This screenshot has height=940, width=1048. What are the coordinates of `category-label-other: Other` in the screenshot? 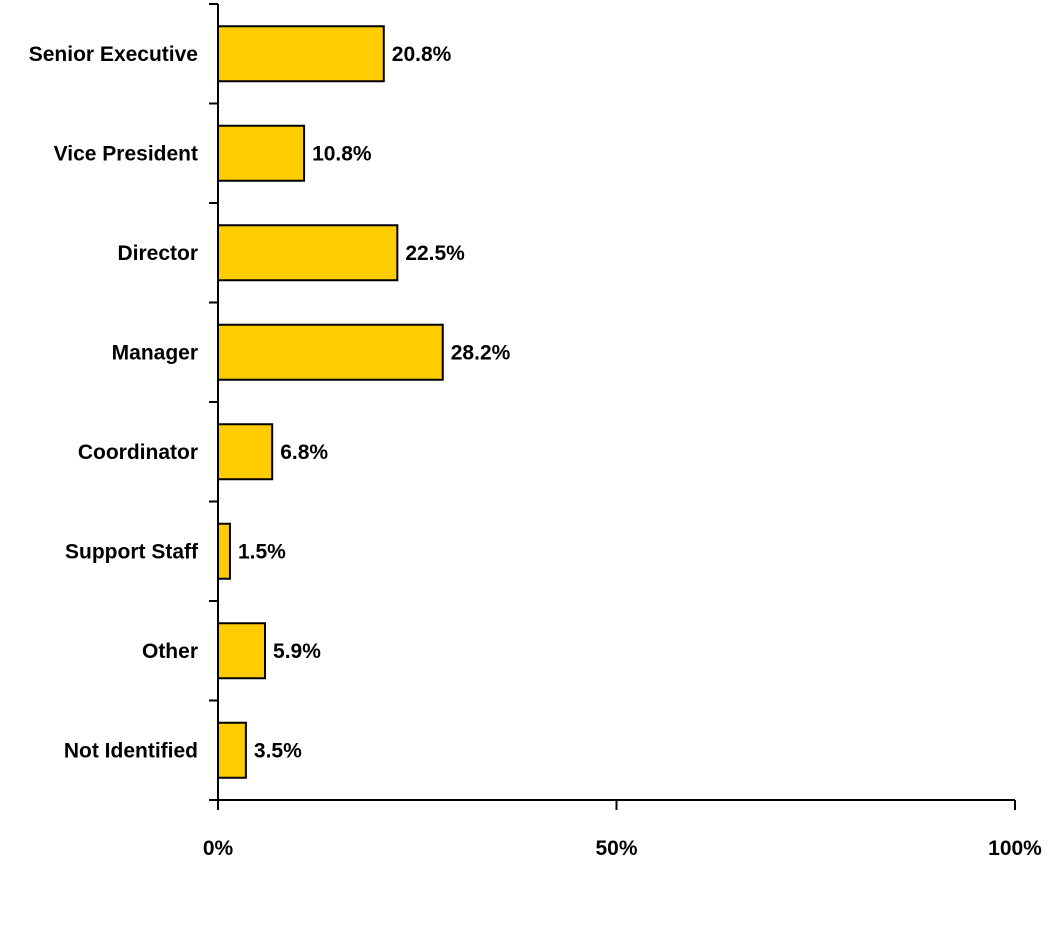 It's located at (170, 651).